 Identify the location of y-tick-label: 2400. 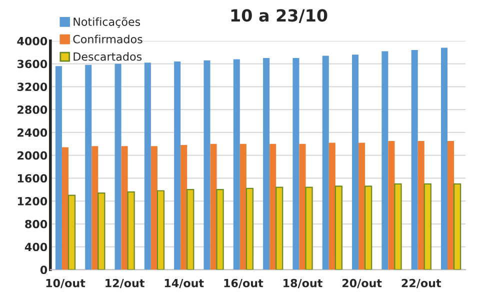
(33, 132).